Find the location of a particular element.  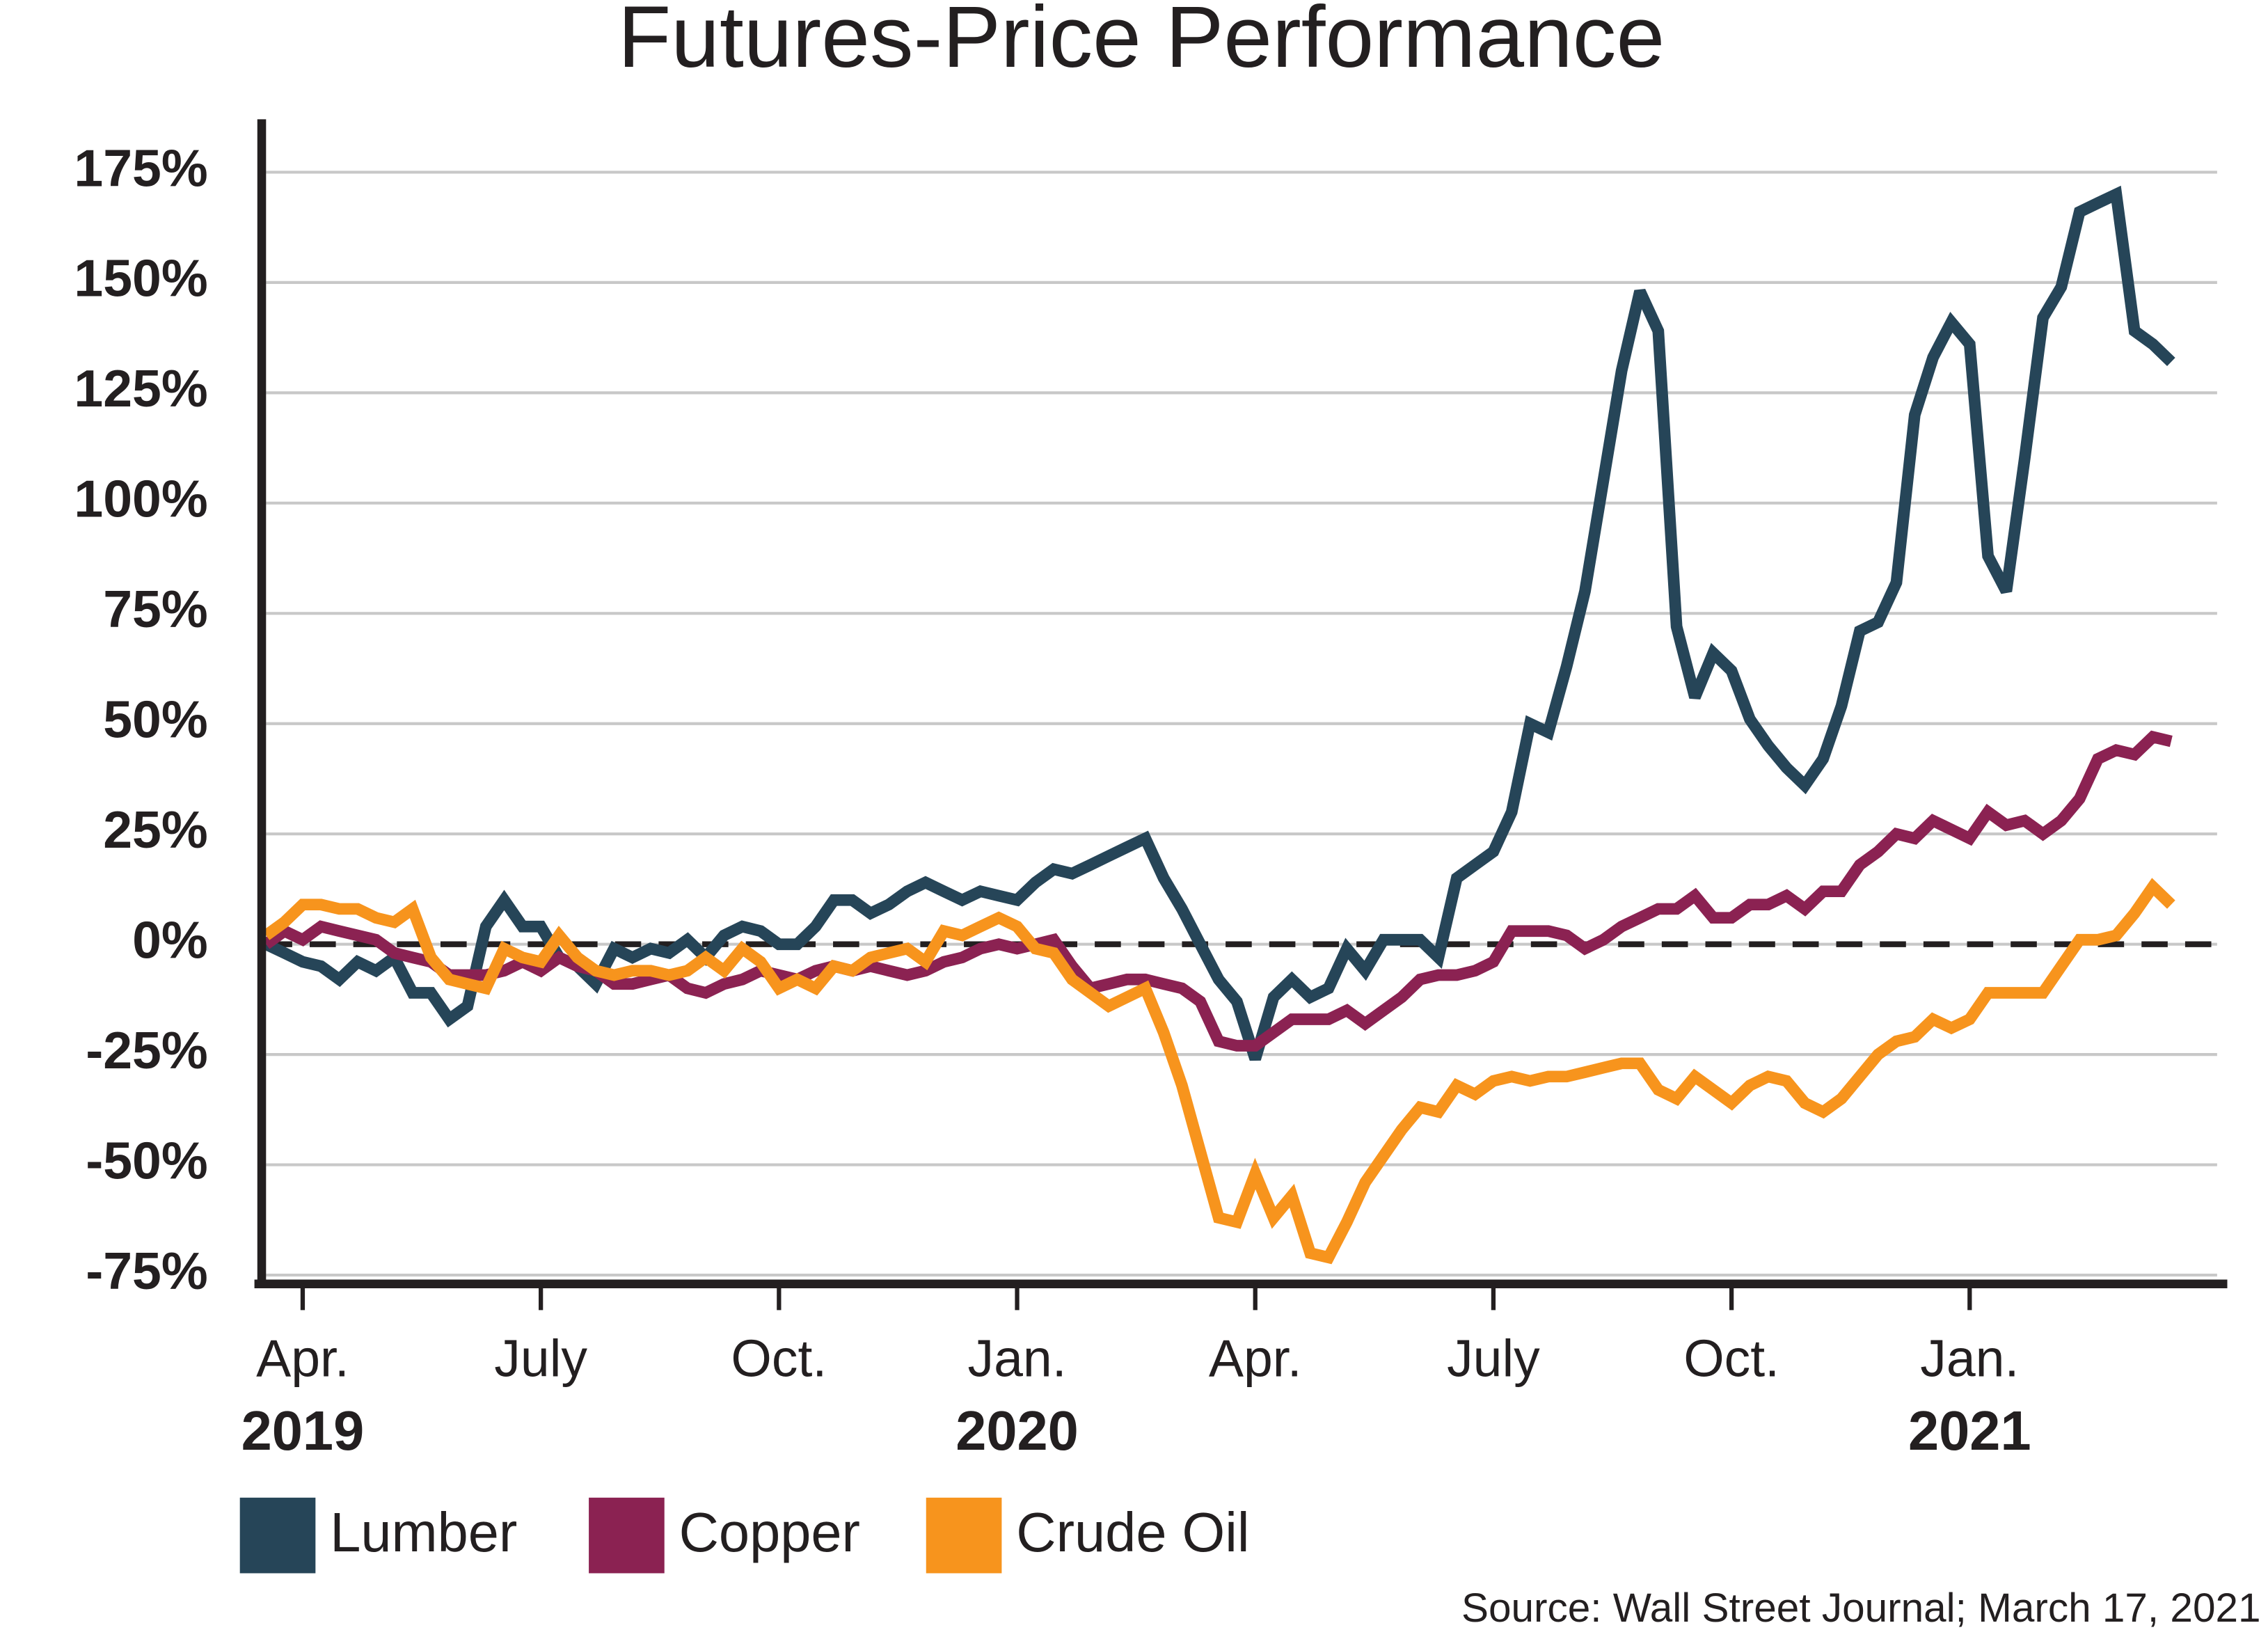

y-tick-label: 75% is located at coordinates (155, 609).